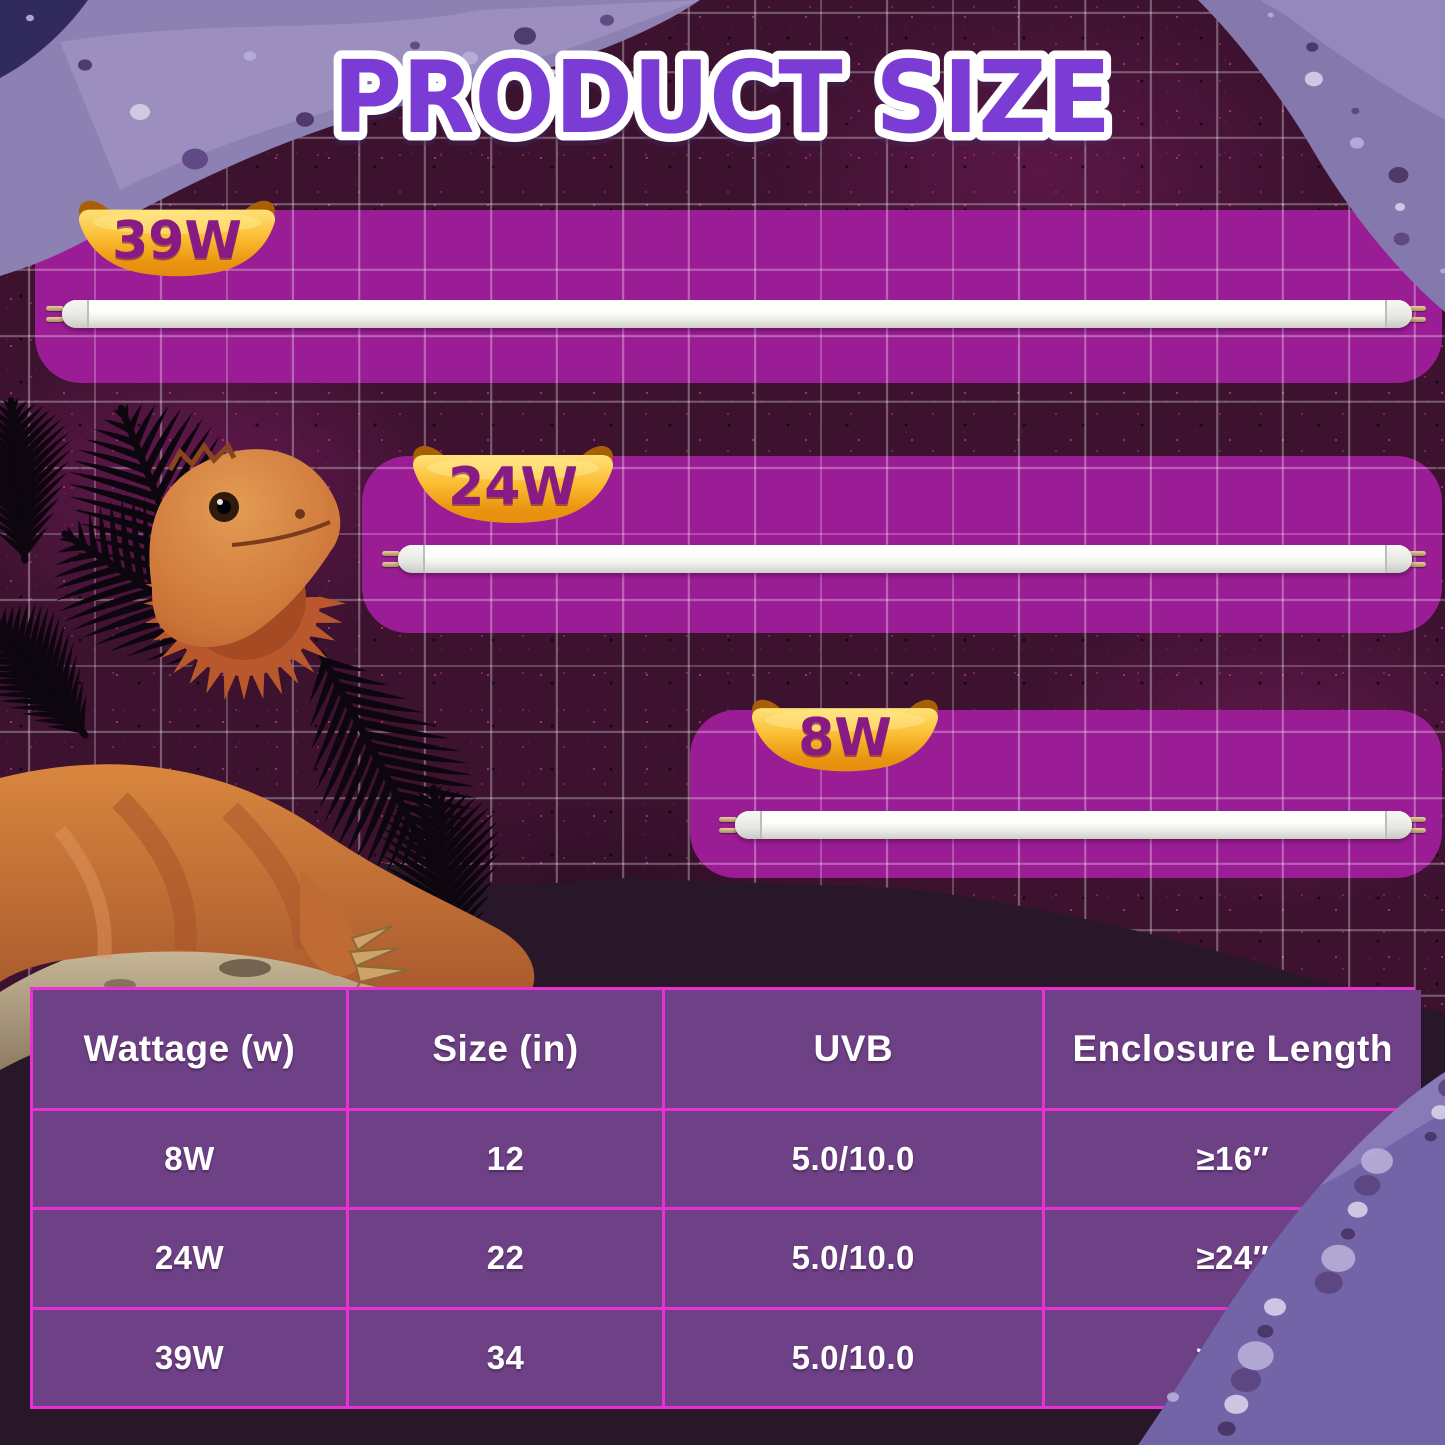 The height and width of the screenshot is (1445, 1445). I want to click on table-cell: 8W, so click(190, 1159).